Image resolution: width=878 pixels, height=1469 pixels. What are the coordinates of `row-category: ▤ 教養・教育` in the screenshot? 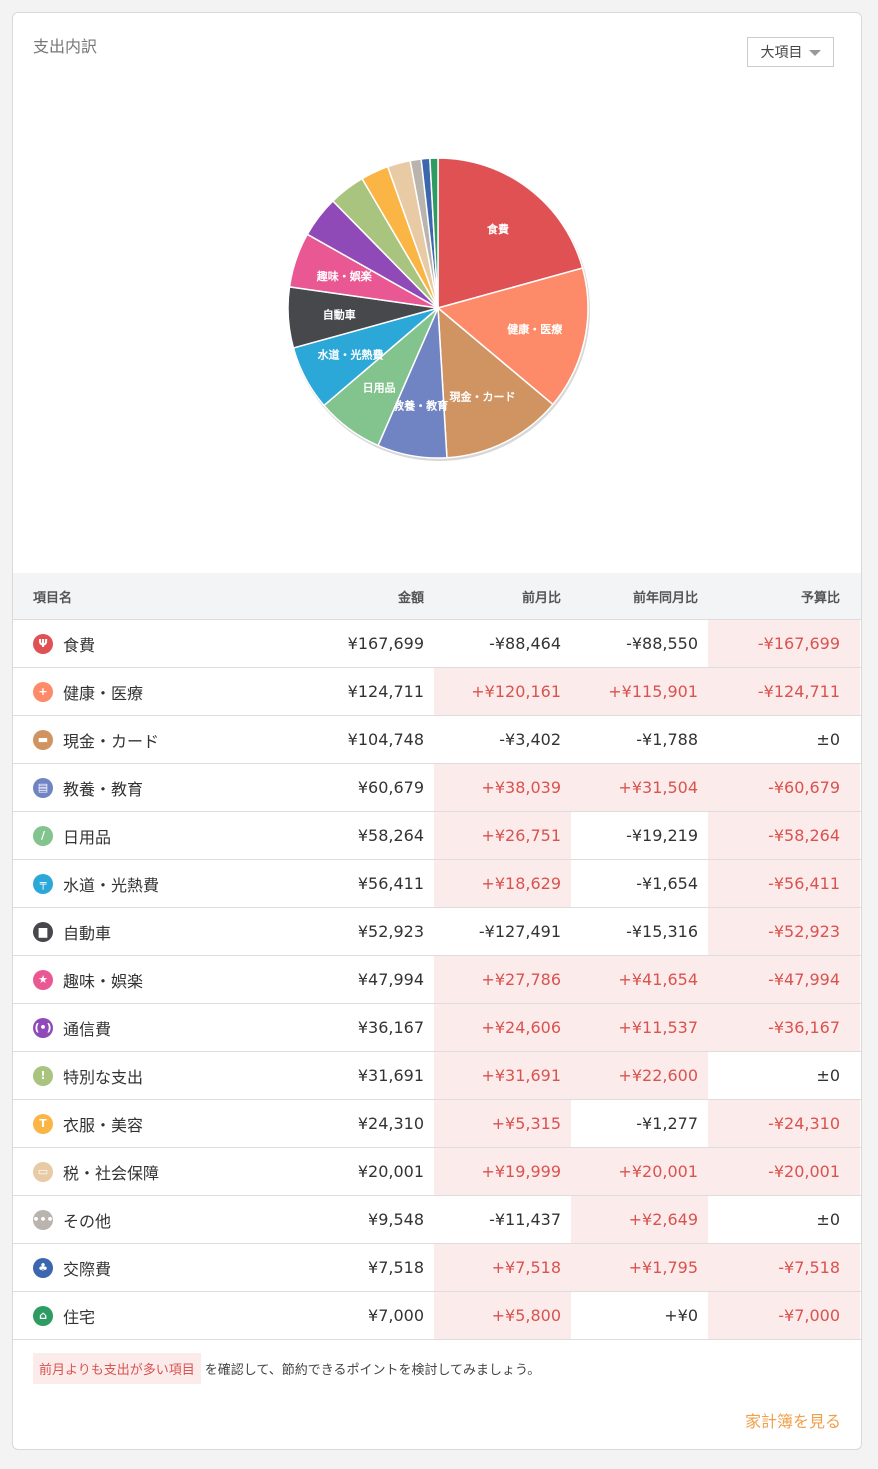 It's located at (148, 787).